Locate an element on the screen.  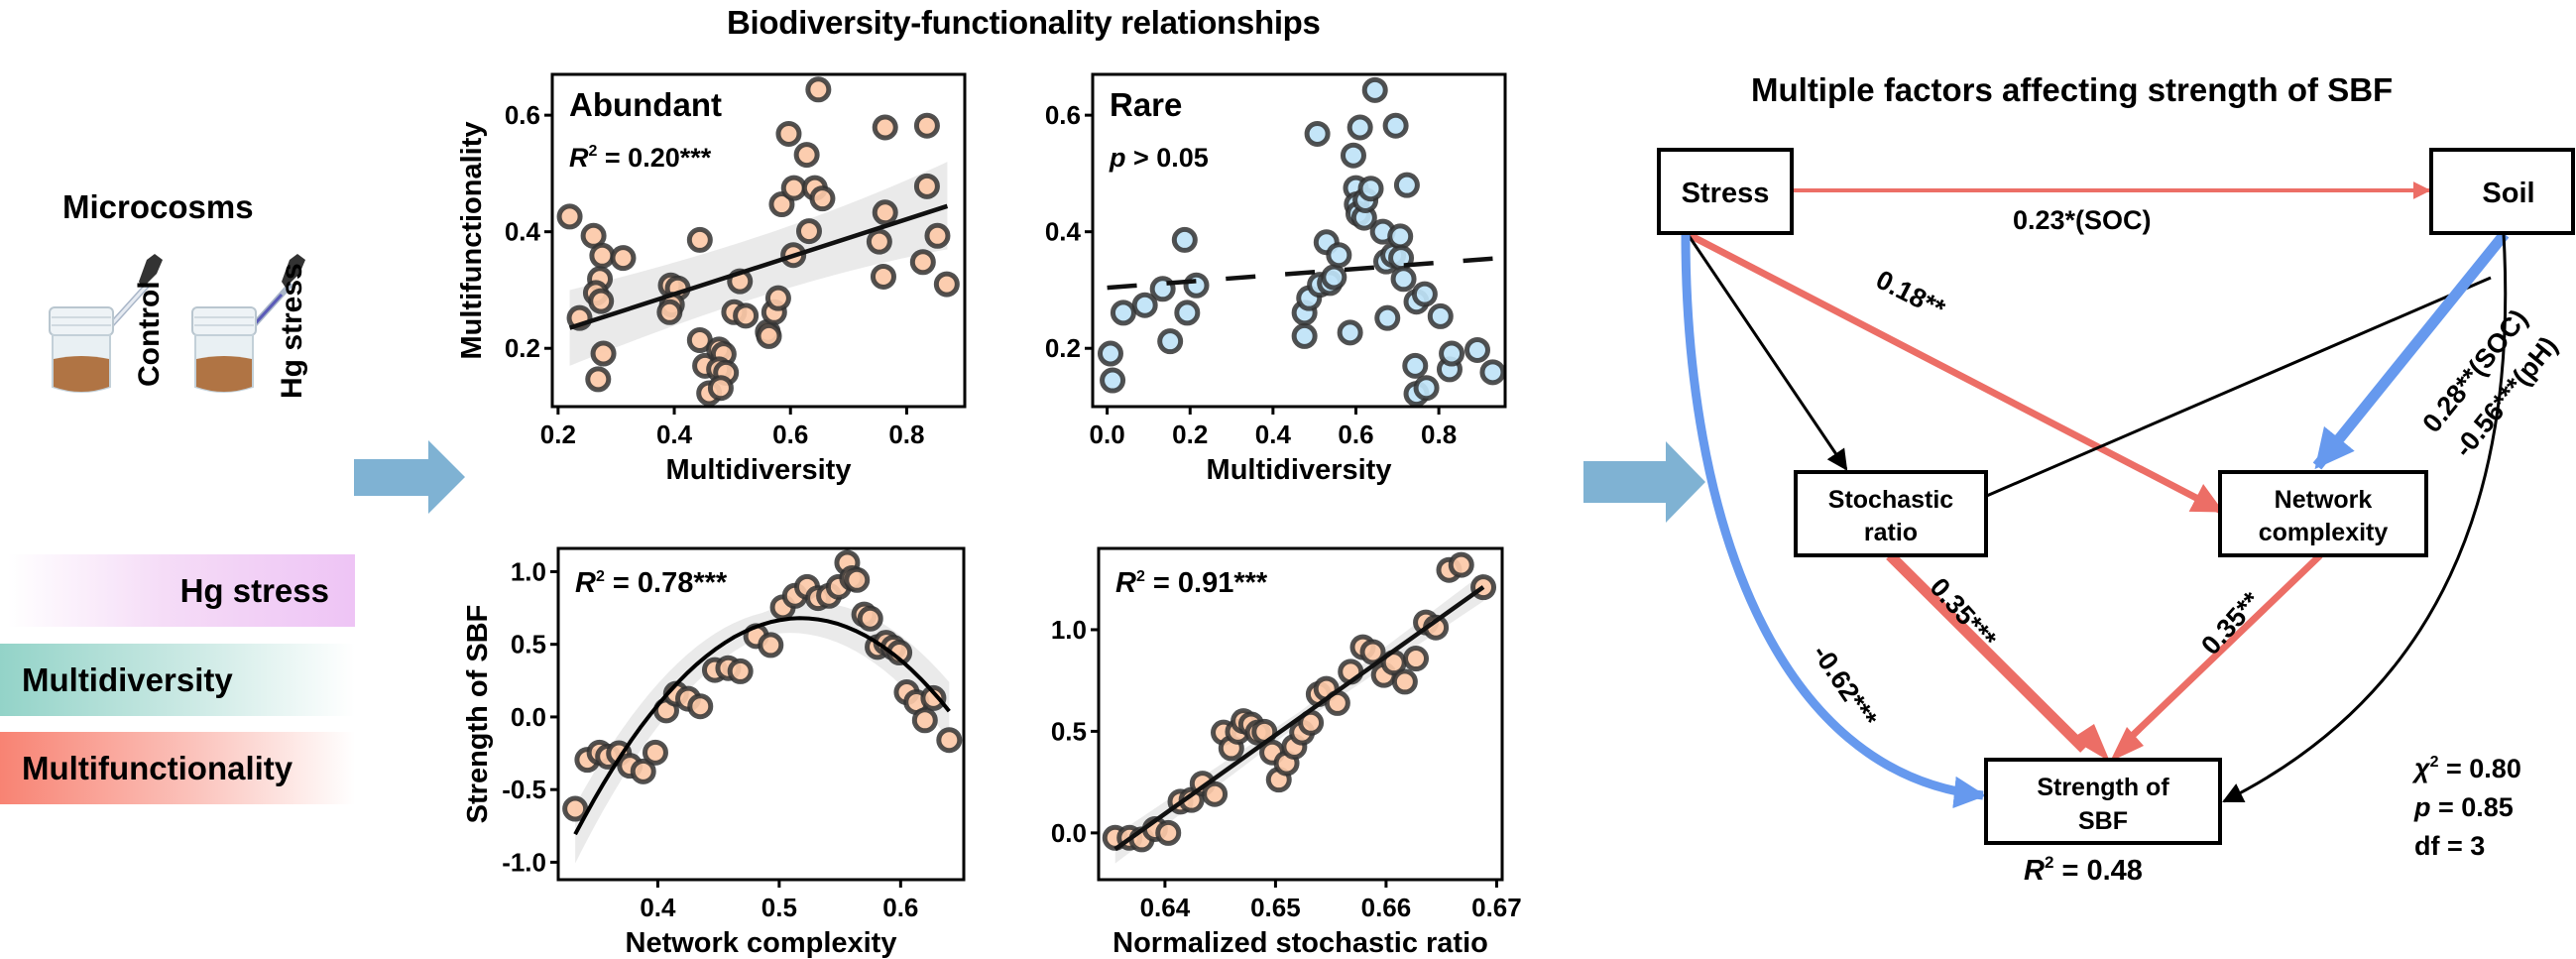
stat-value: > 0.05 is located at coordinates (1168, 158).